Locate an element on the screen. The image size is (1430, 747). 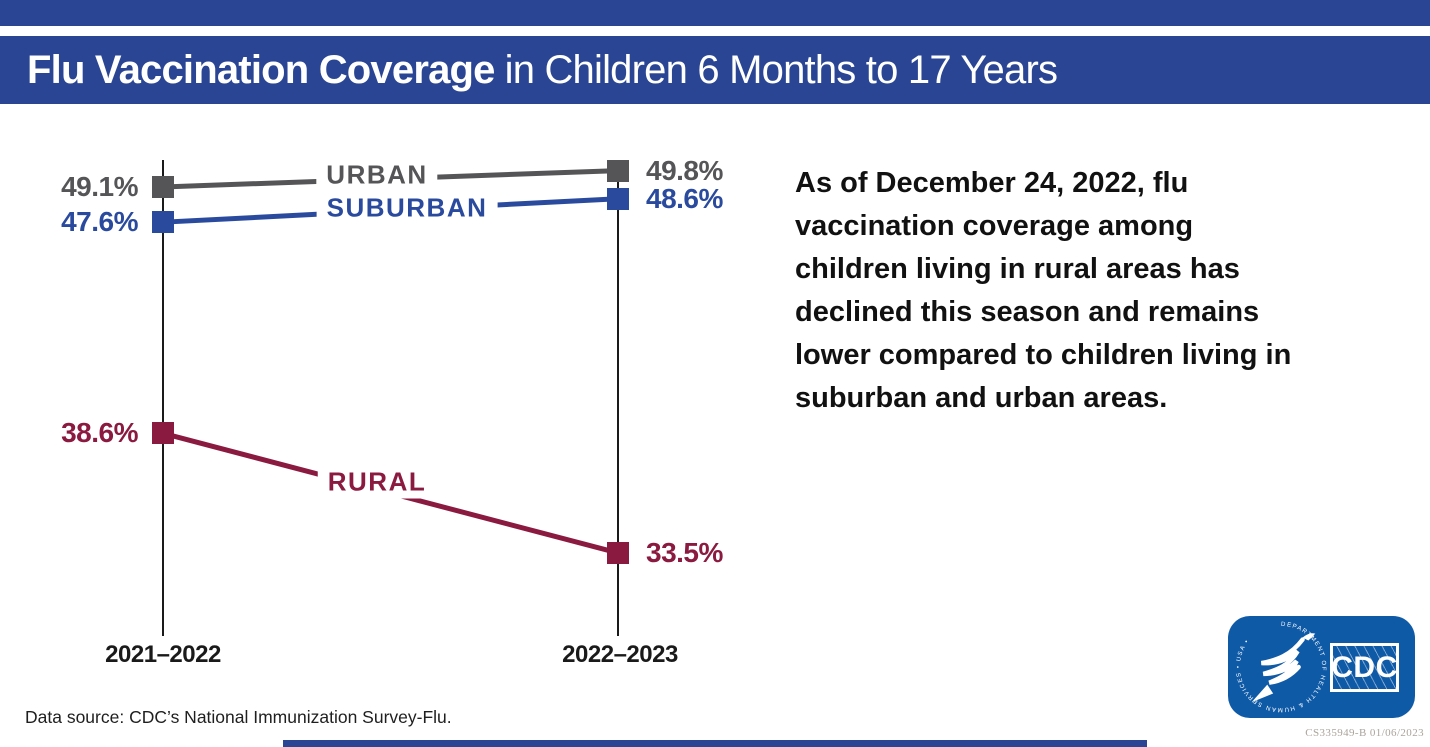
page-title-emphasis: Flu Vaccination Coverage is located at coordinates (261, 69).